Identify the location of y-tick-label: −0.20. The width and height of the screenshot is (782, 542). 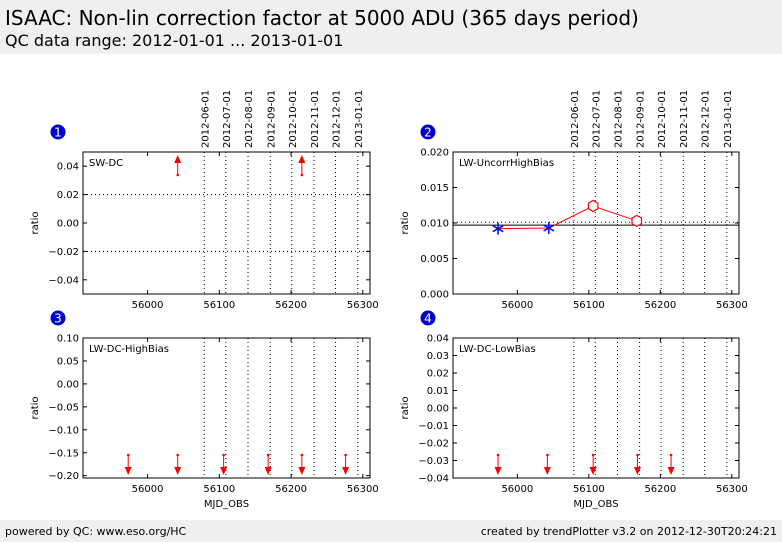
(63, 476).